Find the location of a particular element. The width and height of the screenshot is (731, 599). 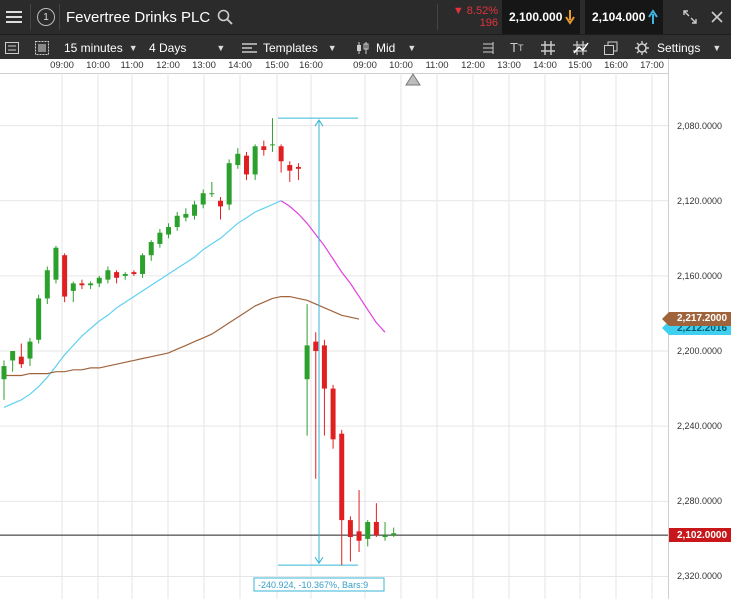

list-icon is located at coordinates (12, 47).